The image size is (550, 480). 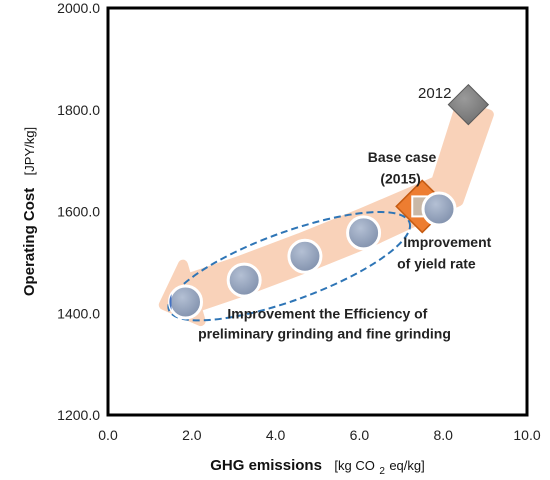 What do you see at coordinates (108, 435) in the screenshot?
I see `x-tick-label: 0.0` at bounding box center [108, 435].